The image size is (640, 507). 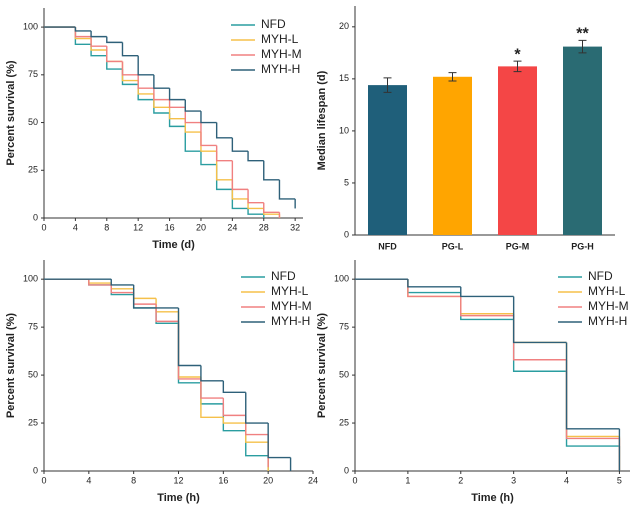 I want to click on y-tick-label: 0, so click(x=35, y=470).